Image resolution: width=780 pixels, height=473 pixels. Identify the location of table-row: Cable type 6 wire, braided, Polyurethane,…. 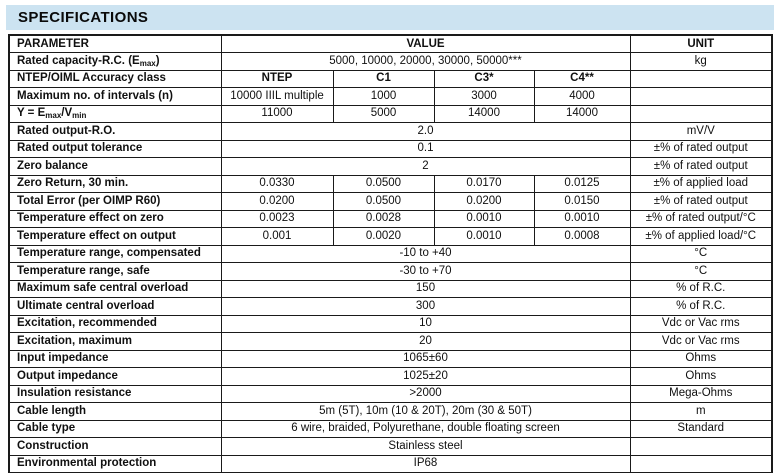
(390, 428).